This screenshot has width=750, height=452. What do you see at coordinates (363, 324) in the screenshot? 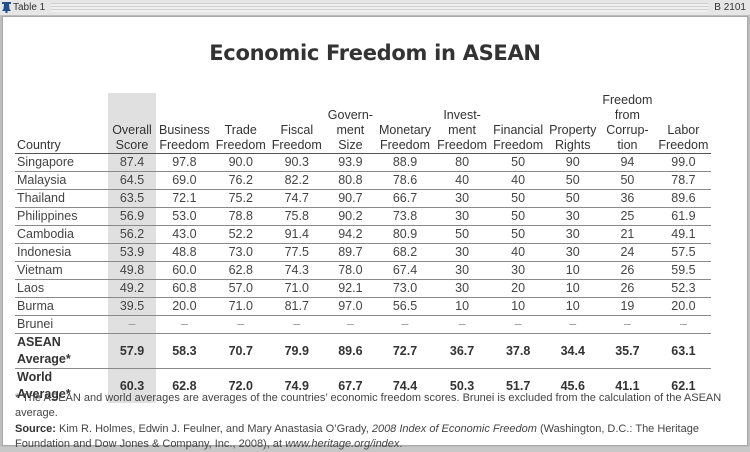
I see `table-row: Brunei – – – – – – – – – – –` at bounding box center [363, 324].